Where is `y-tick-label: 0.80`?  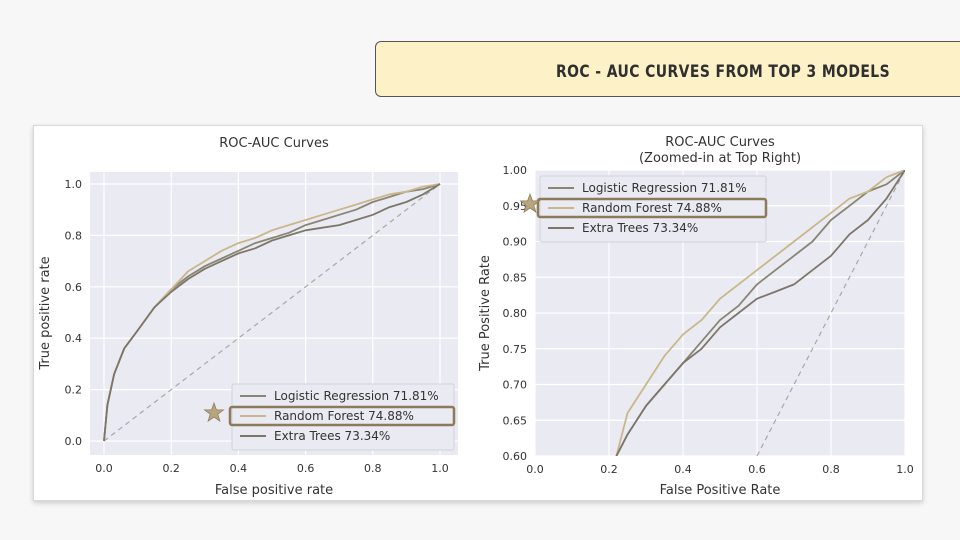
y-tick-label: 0.80 is located at coordinates (515, 313).